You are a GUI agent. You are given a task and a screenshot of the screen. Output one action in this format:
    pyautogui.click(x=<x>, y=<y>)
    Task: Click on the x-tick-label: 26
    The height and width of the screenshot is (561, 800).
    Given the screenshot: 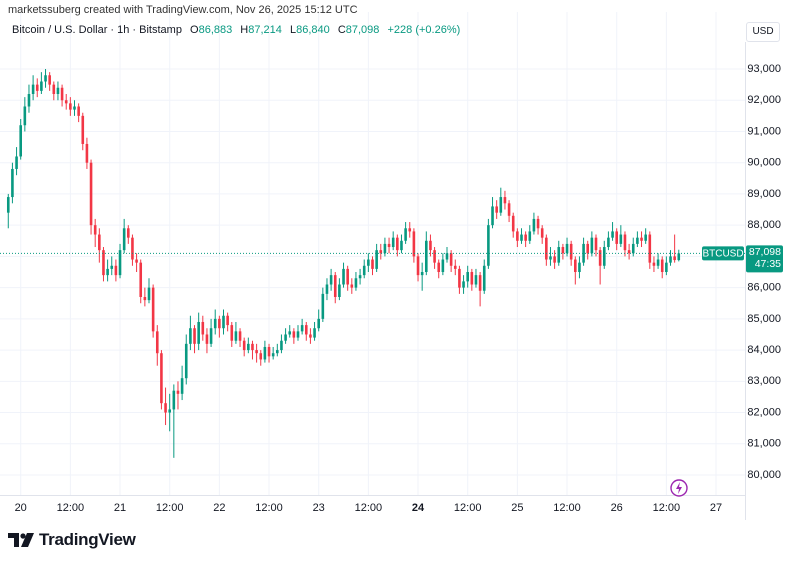 What is the action you would take?
    pyautogui.click(x=617, y=508)
    